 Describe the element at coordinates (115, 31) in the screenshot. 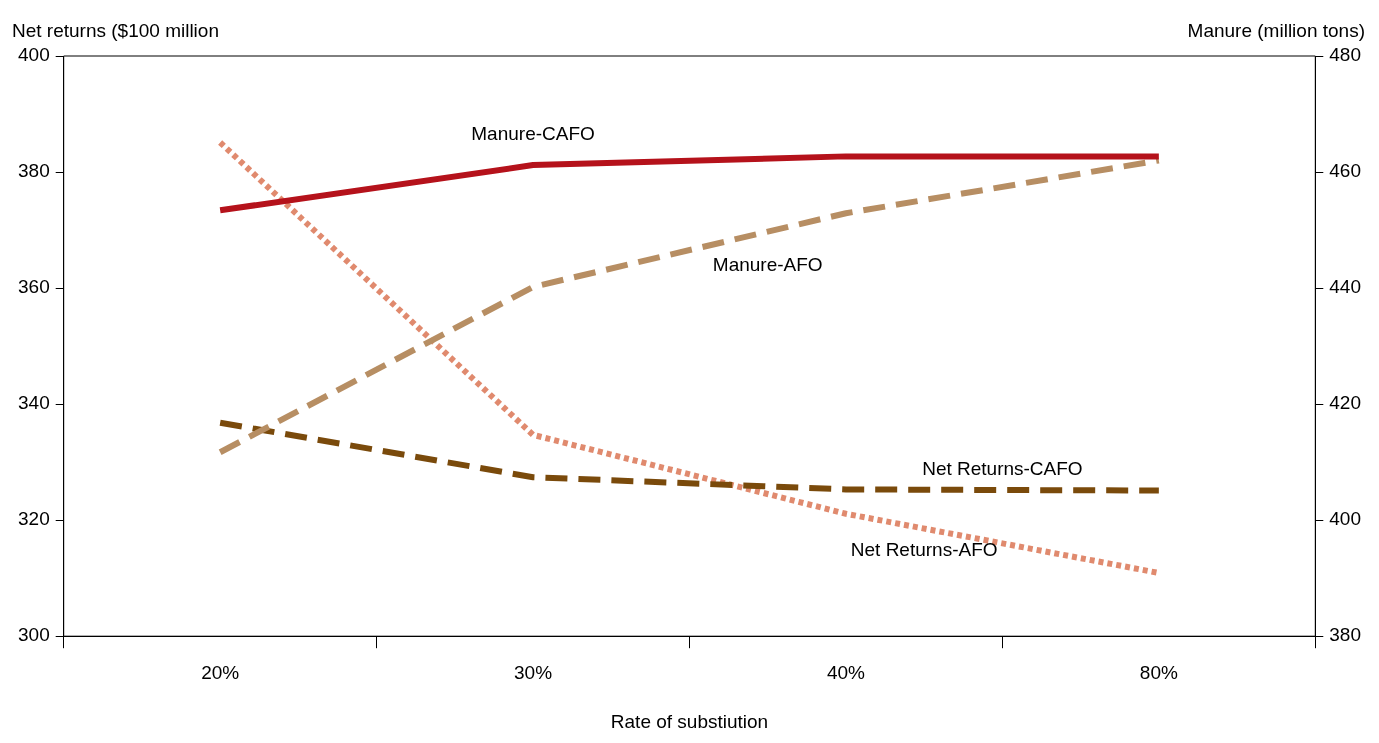

I see `y-axis-title: Net returns ($100 million` at that location.